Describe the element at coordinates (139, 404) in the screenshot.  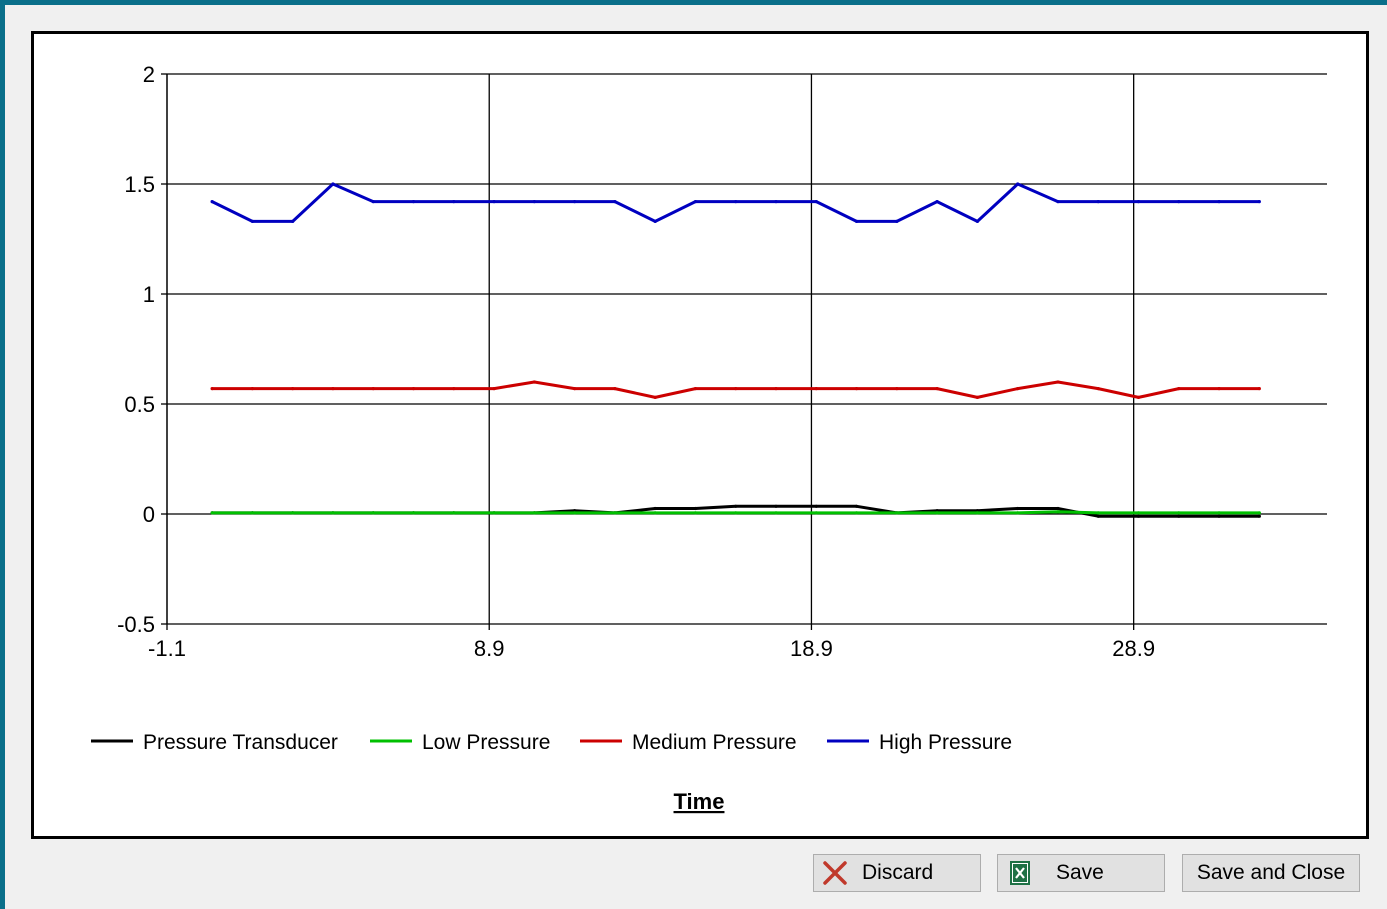
I see `y-tick-label: 0.5` at that location.